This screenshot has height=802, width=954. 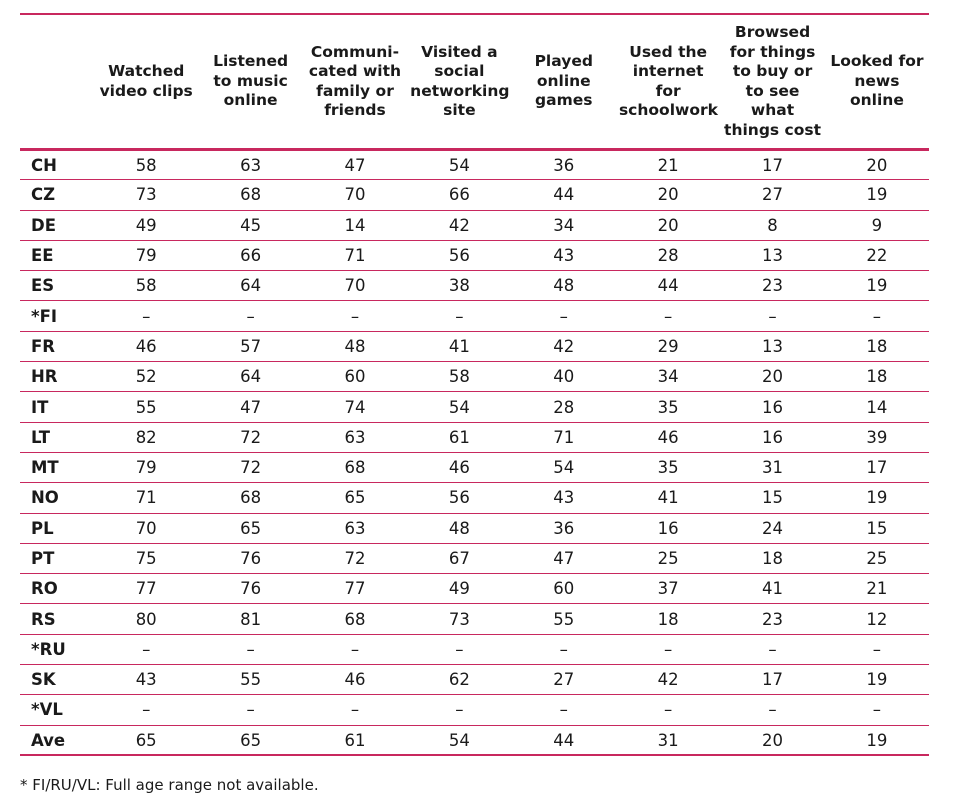 What do you see at coordinates (43, 680) in the screenshot?
I see `row-country: SK` at bounding box center [43, 680].